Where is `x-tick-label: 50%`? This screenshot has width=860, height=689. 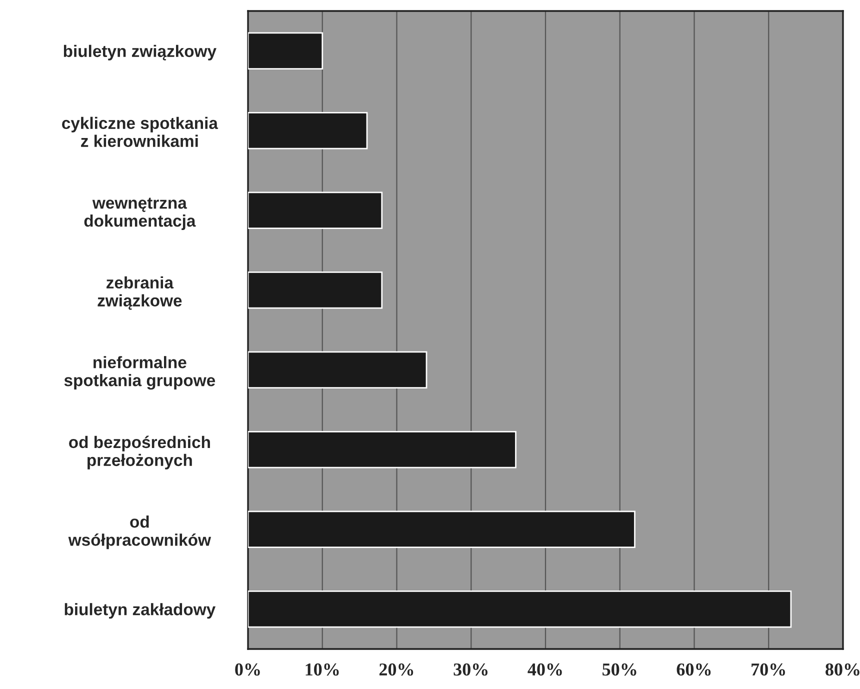 x-tick-label: 50% is located at coordinates (619, 669).